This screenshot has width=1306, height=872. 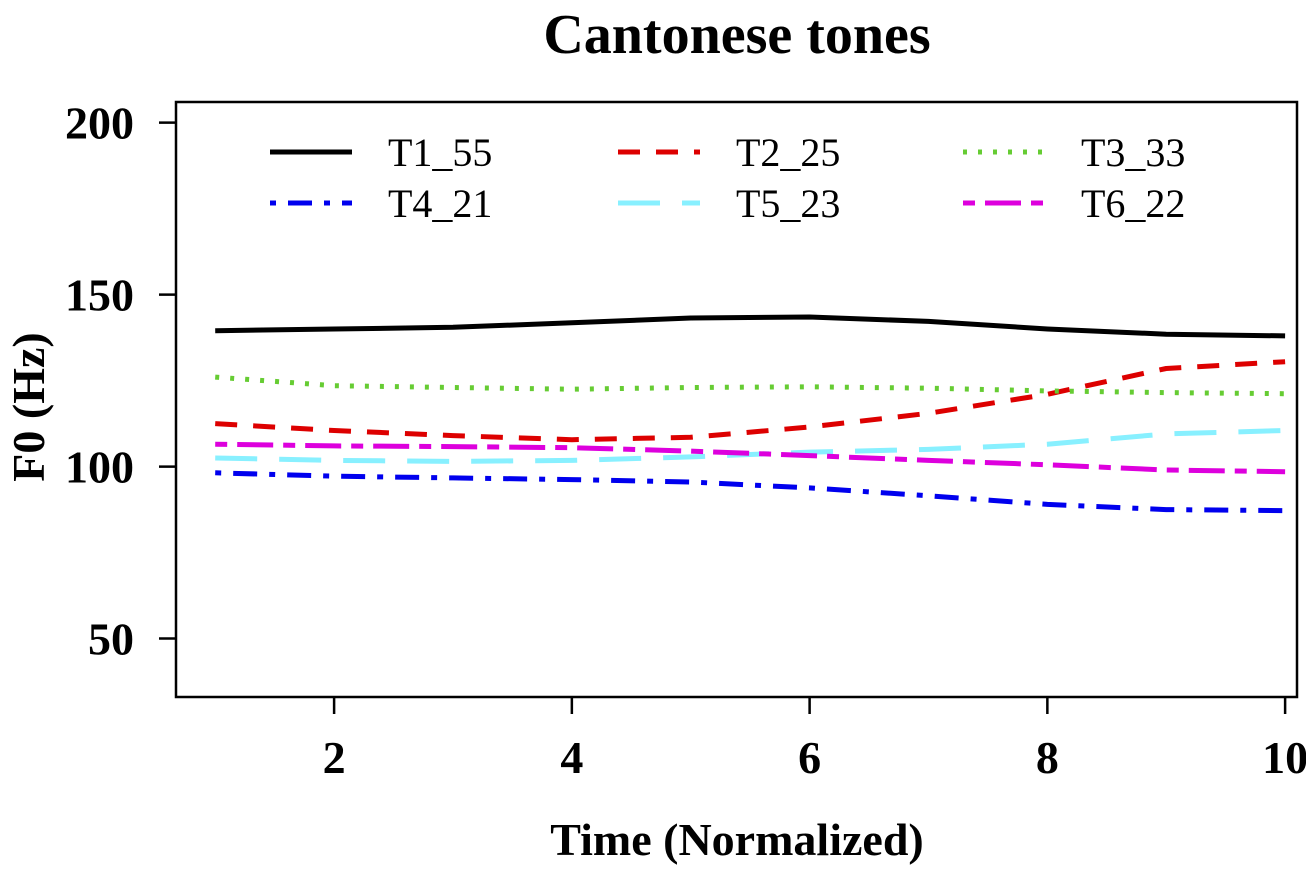 What do you see at coordinates (1047, 757) in the screenshot?
I see `x-tick-label: 8` at bounding box center [1047, 757].